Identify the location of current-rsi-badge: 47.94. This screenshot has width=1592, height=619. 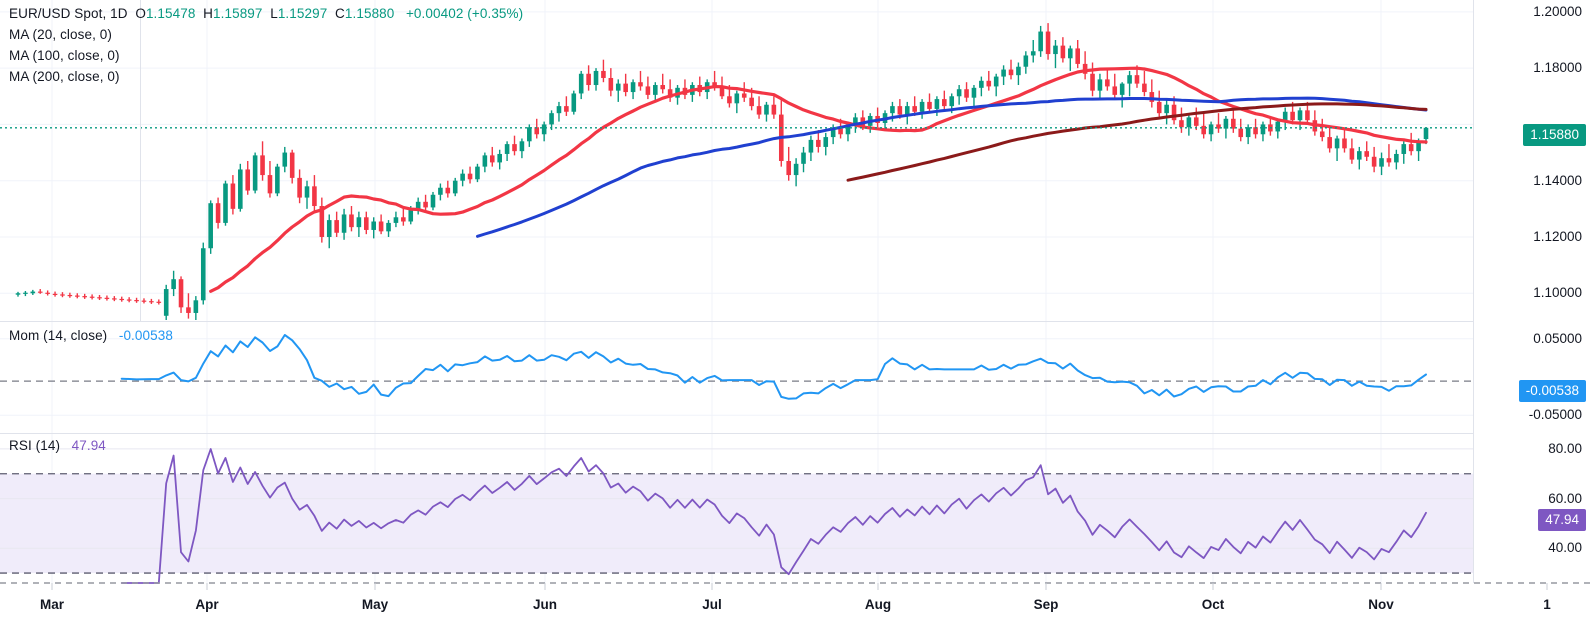
(1562, 520).